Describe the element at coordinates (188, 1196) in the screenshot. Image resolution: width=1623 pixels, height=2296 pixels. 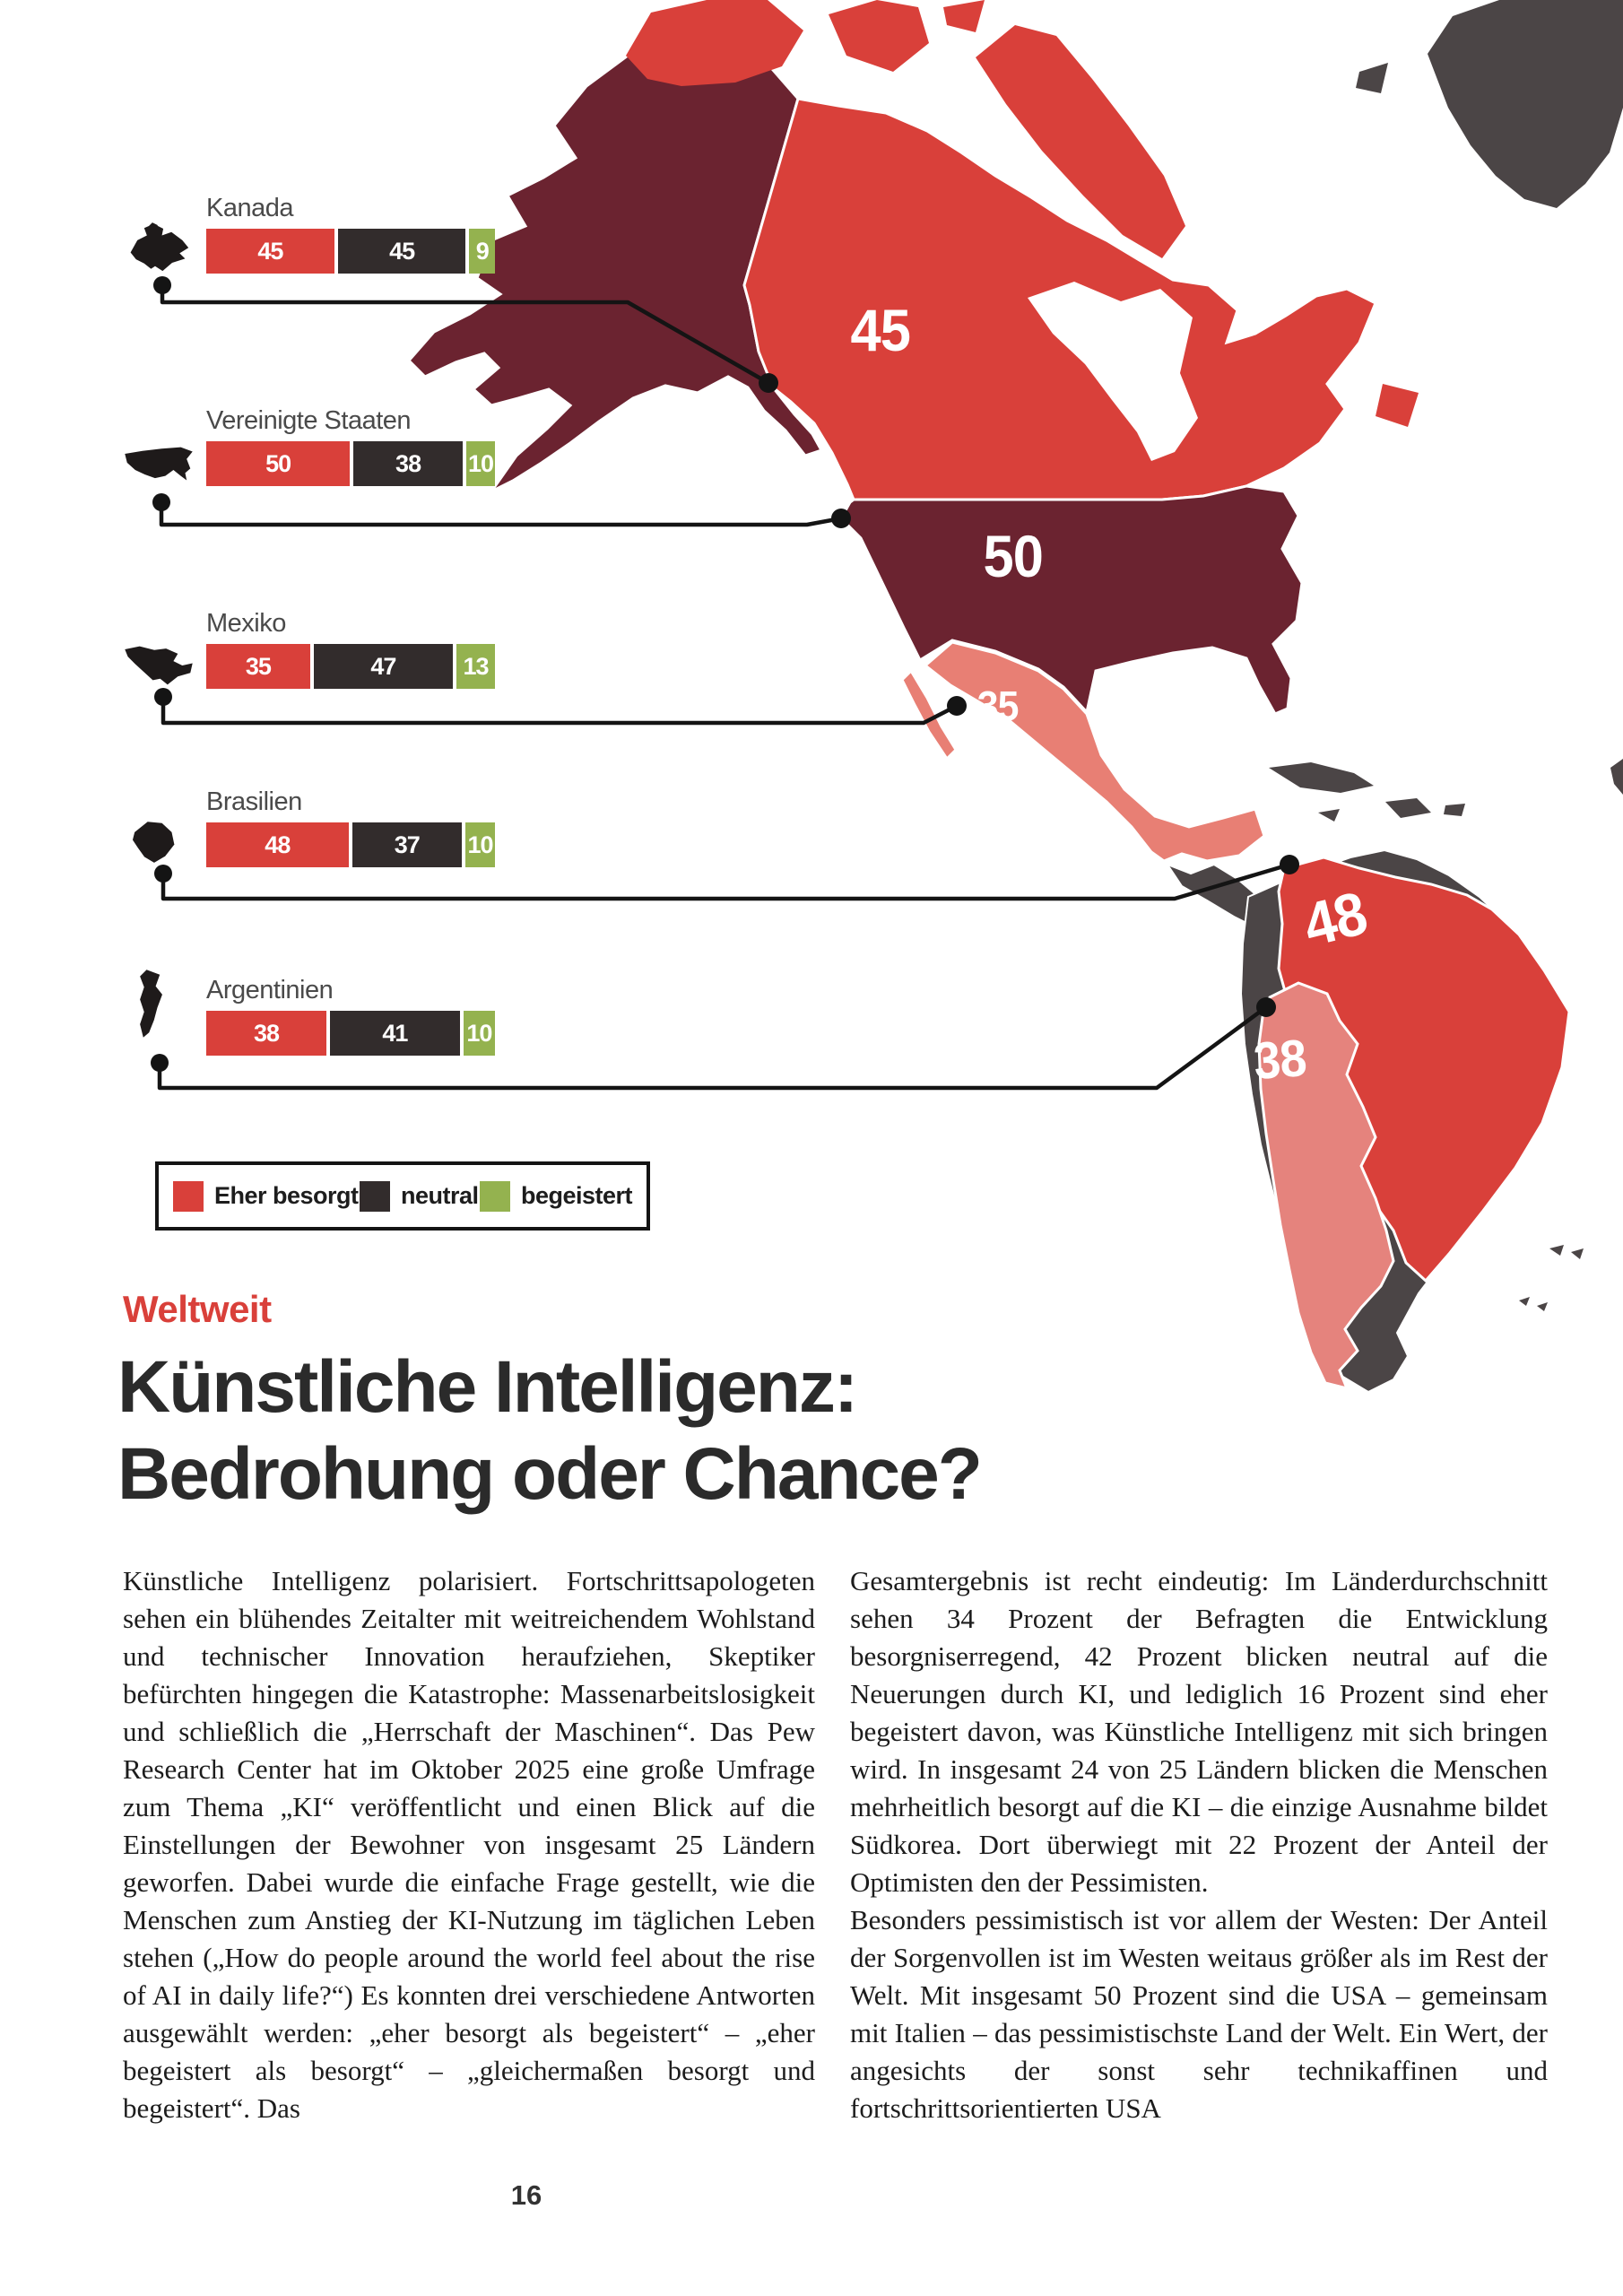
I see `legend-swatch-red` at that location.